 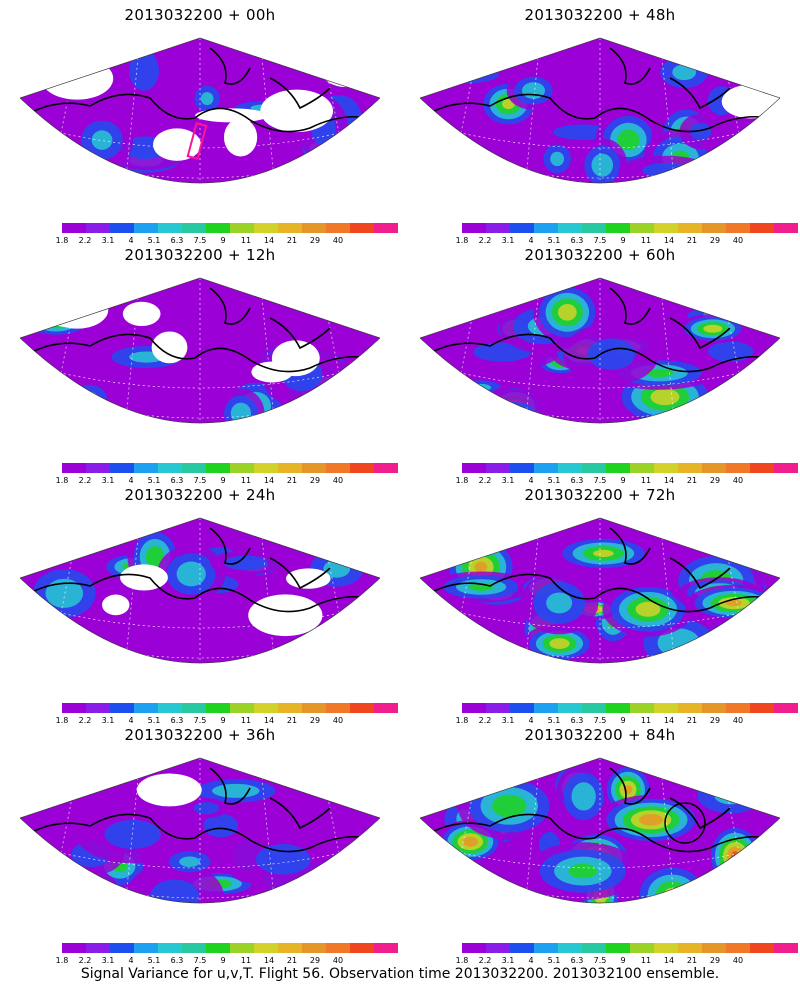 I want to click on panel-title: 2013032200 + 84h, so click(x=600, y=735).